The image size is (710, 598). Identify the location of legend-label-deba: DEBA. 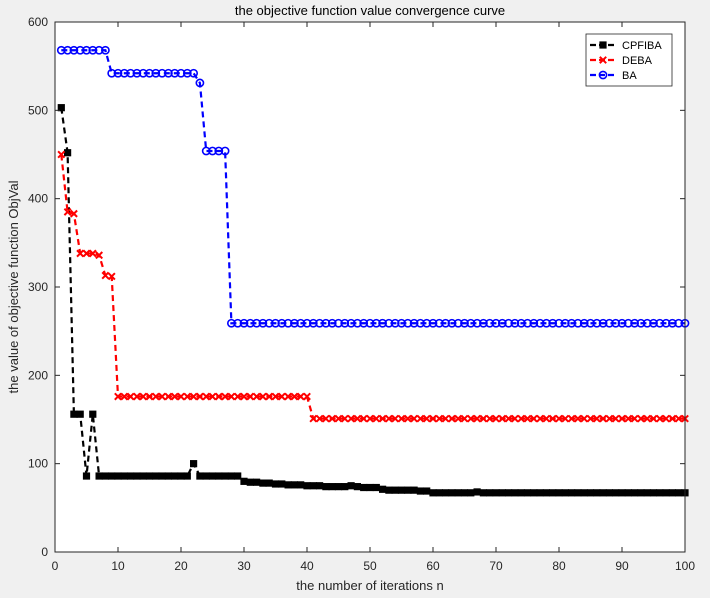
(637, 61).